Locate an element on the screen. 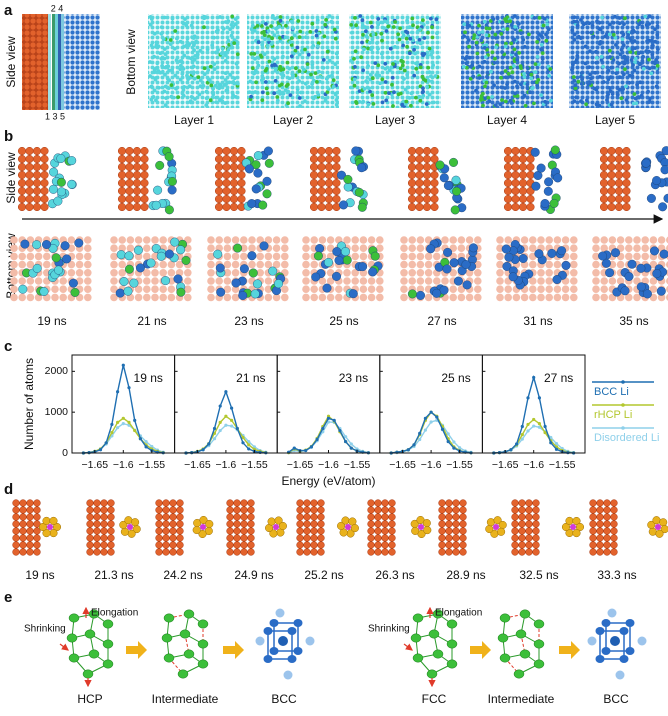 This screenshot has height=716, width=668. cluster-atom is located at coordinates (124, 531).